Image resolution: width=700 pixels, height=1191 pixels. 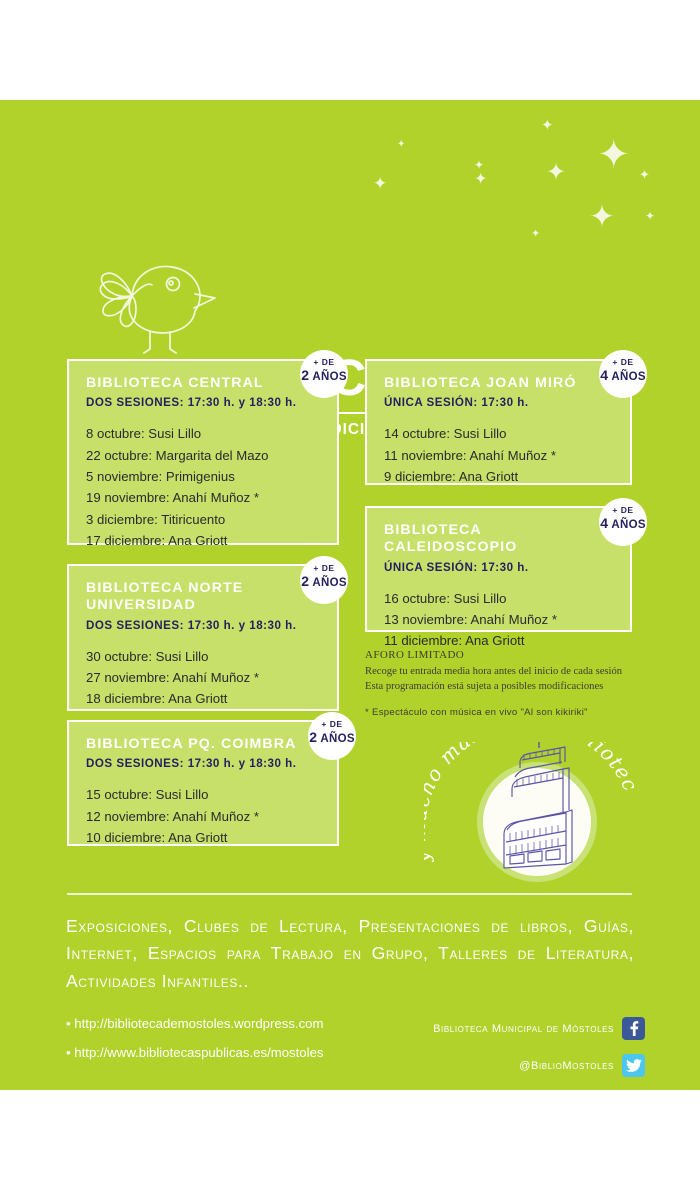 What do you see at coordinates (523, 1028) in the screenshot?
I see `facebook-label: Biblioteca Municipal de Móstoles` at bounding box center [523, 1028].